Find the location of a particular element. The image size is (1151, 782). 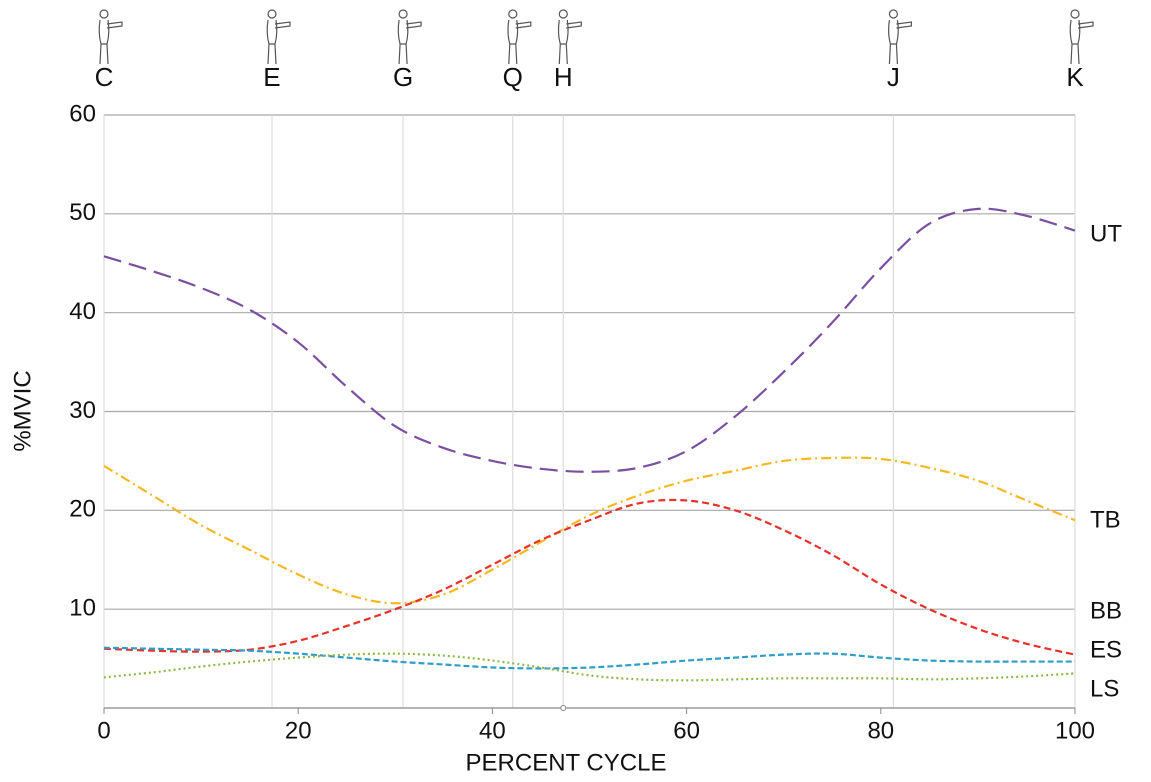

phase-label: G is located at coordinates (403, 77).